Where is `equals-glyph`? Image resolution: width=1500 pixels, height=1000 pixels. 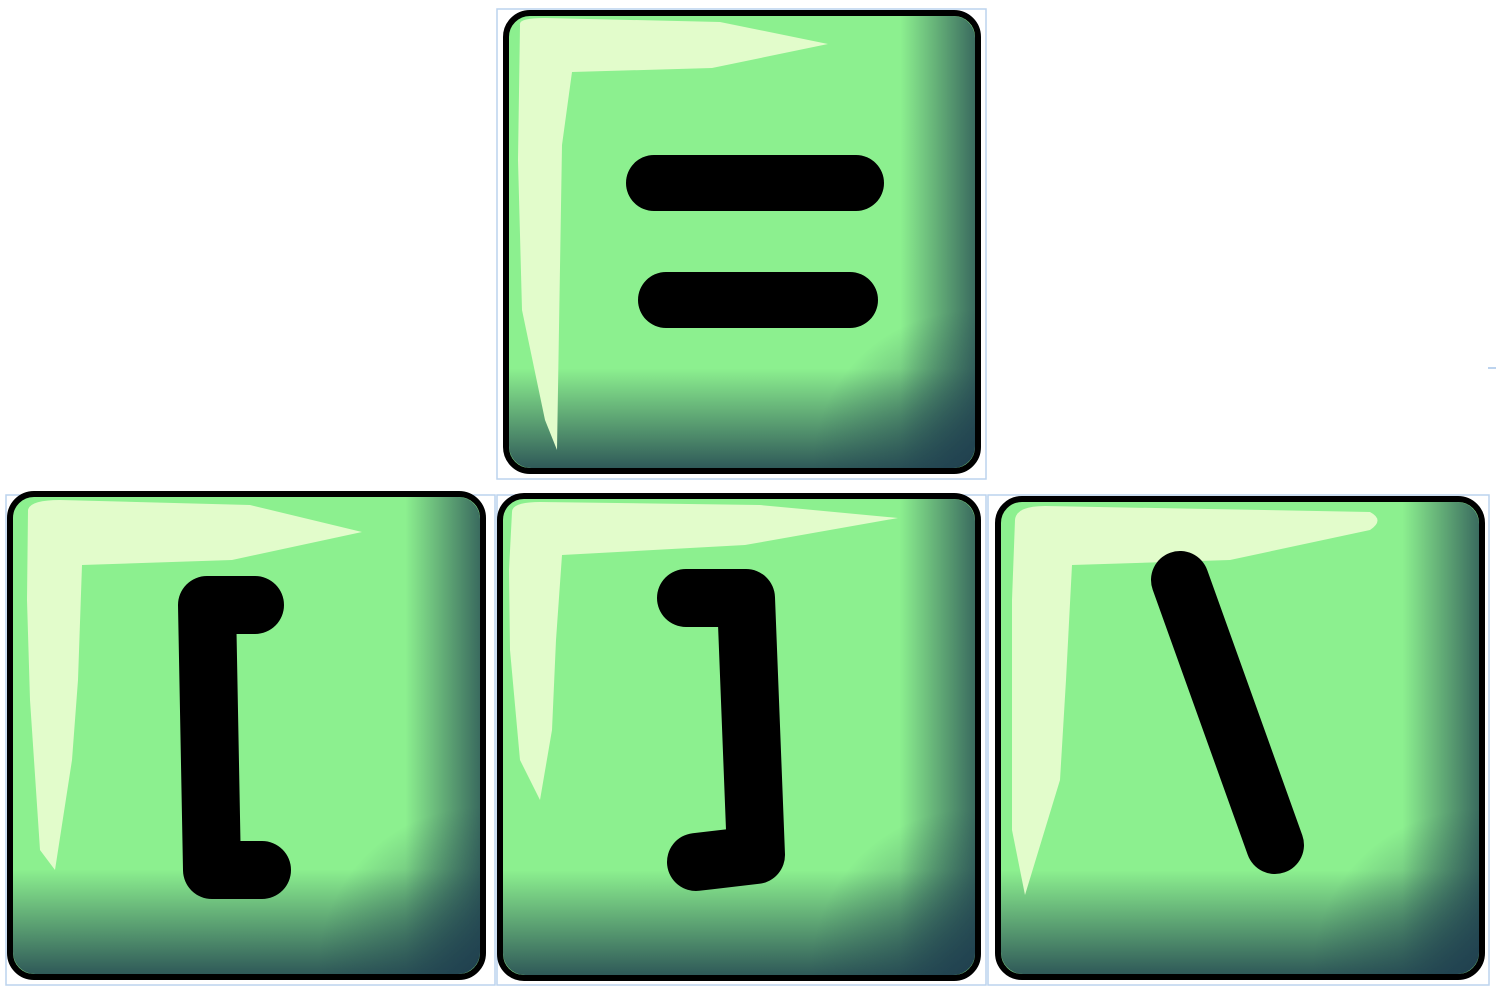
equals-glyph is located at coordinates (755, 241).